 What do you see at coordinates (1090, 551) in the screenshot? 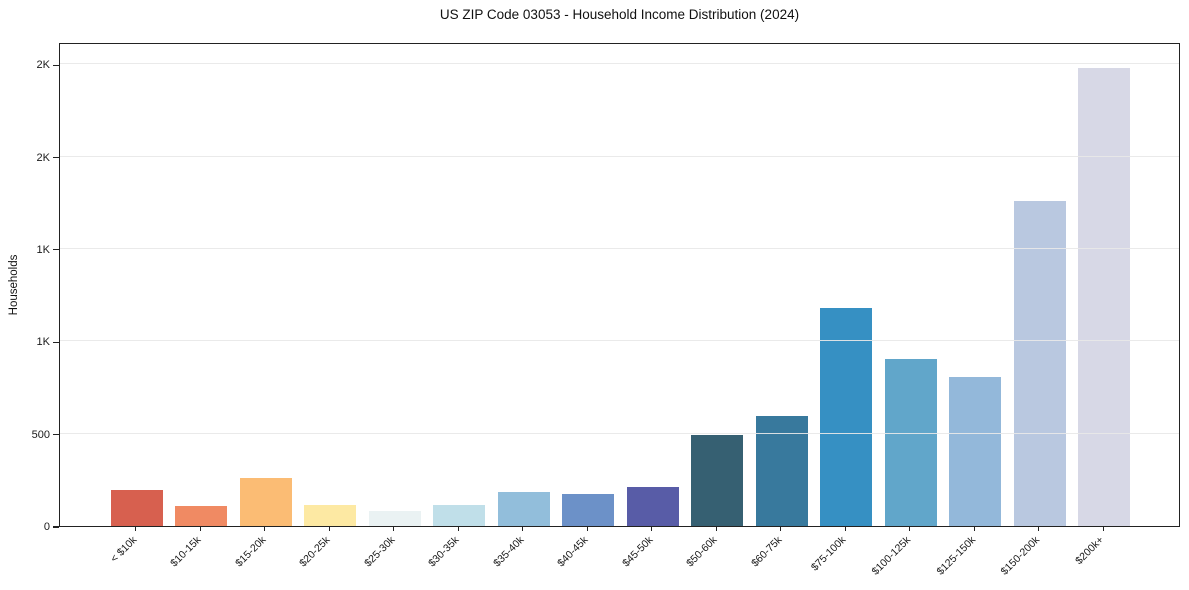
I see `xtick-label: $200k+` at bounding box center [1090, 551].